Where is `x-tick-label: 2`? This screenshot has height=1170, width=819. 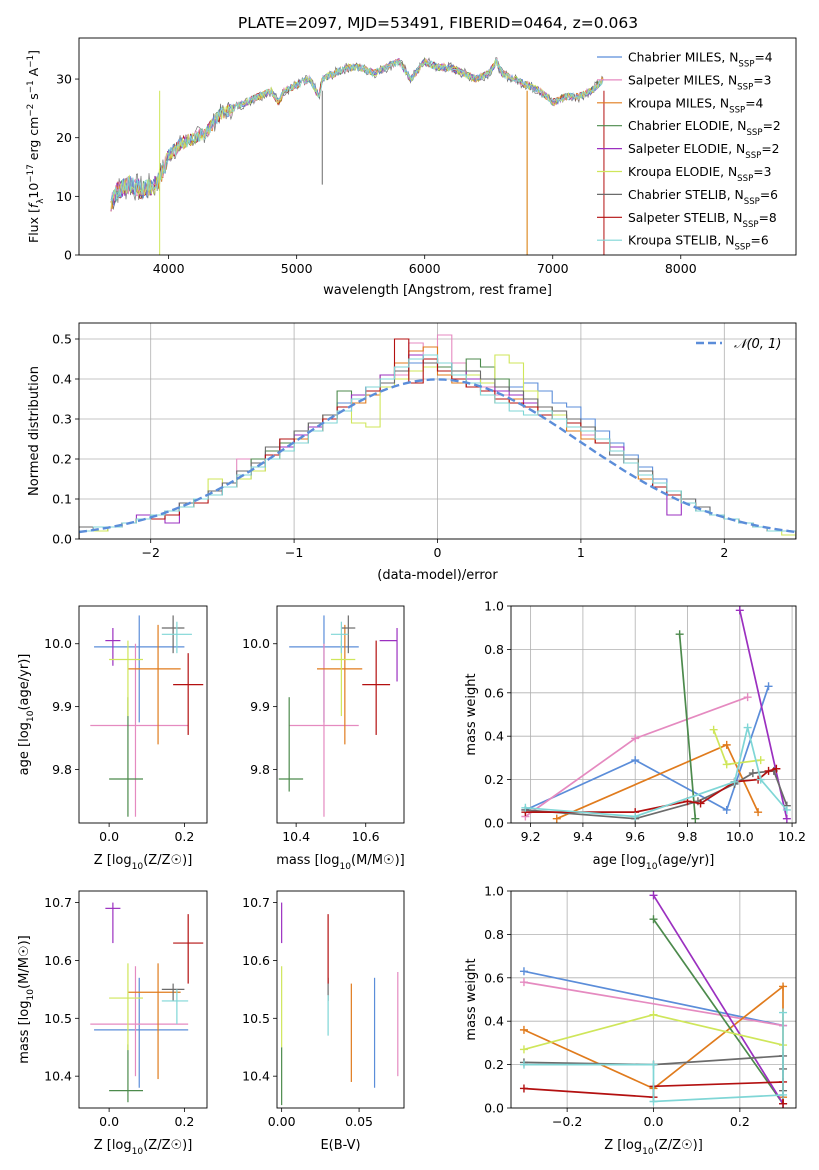 x-tick-label: 2 is located at coordinates (724, 552).